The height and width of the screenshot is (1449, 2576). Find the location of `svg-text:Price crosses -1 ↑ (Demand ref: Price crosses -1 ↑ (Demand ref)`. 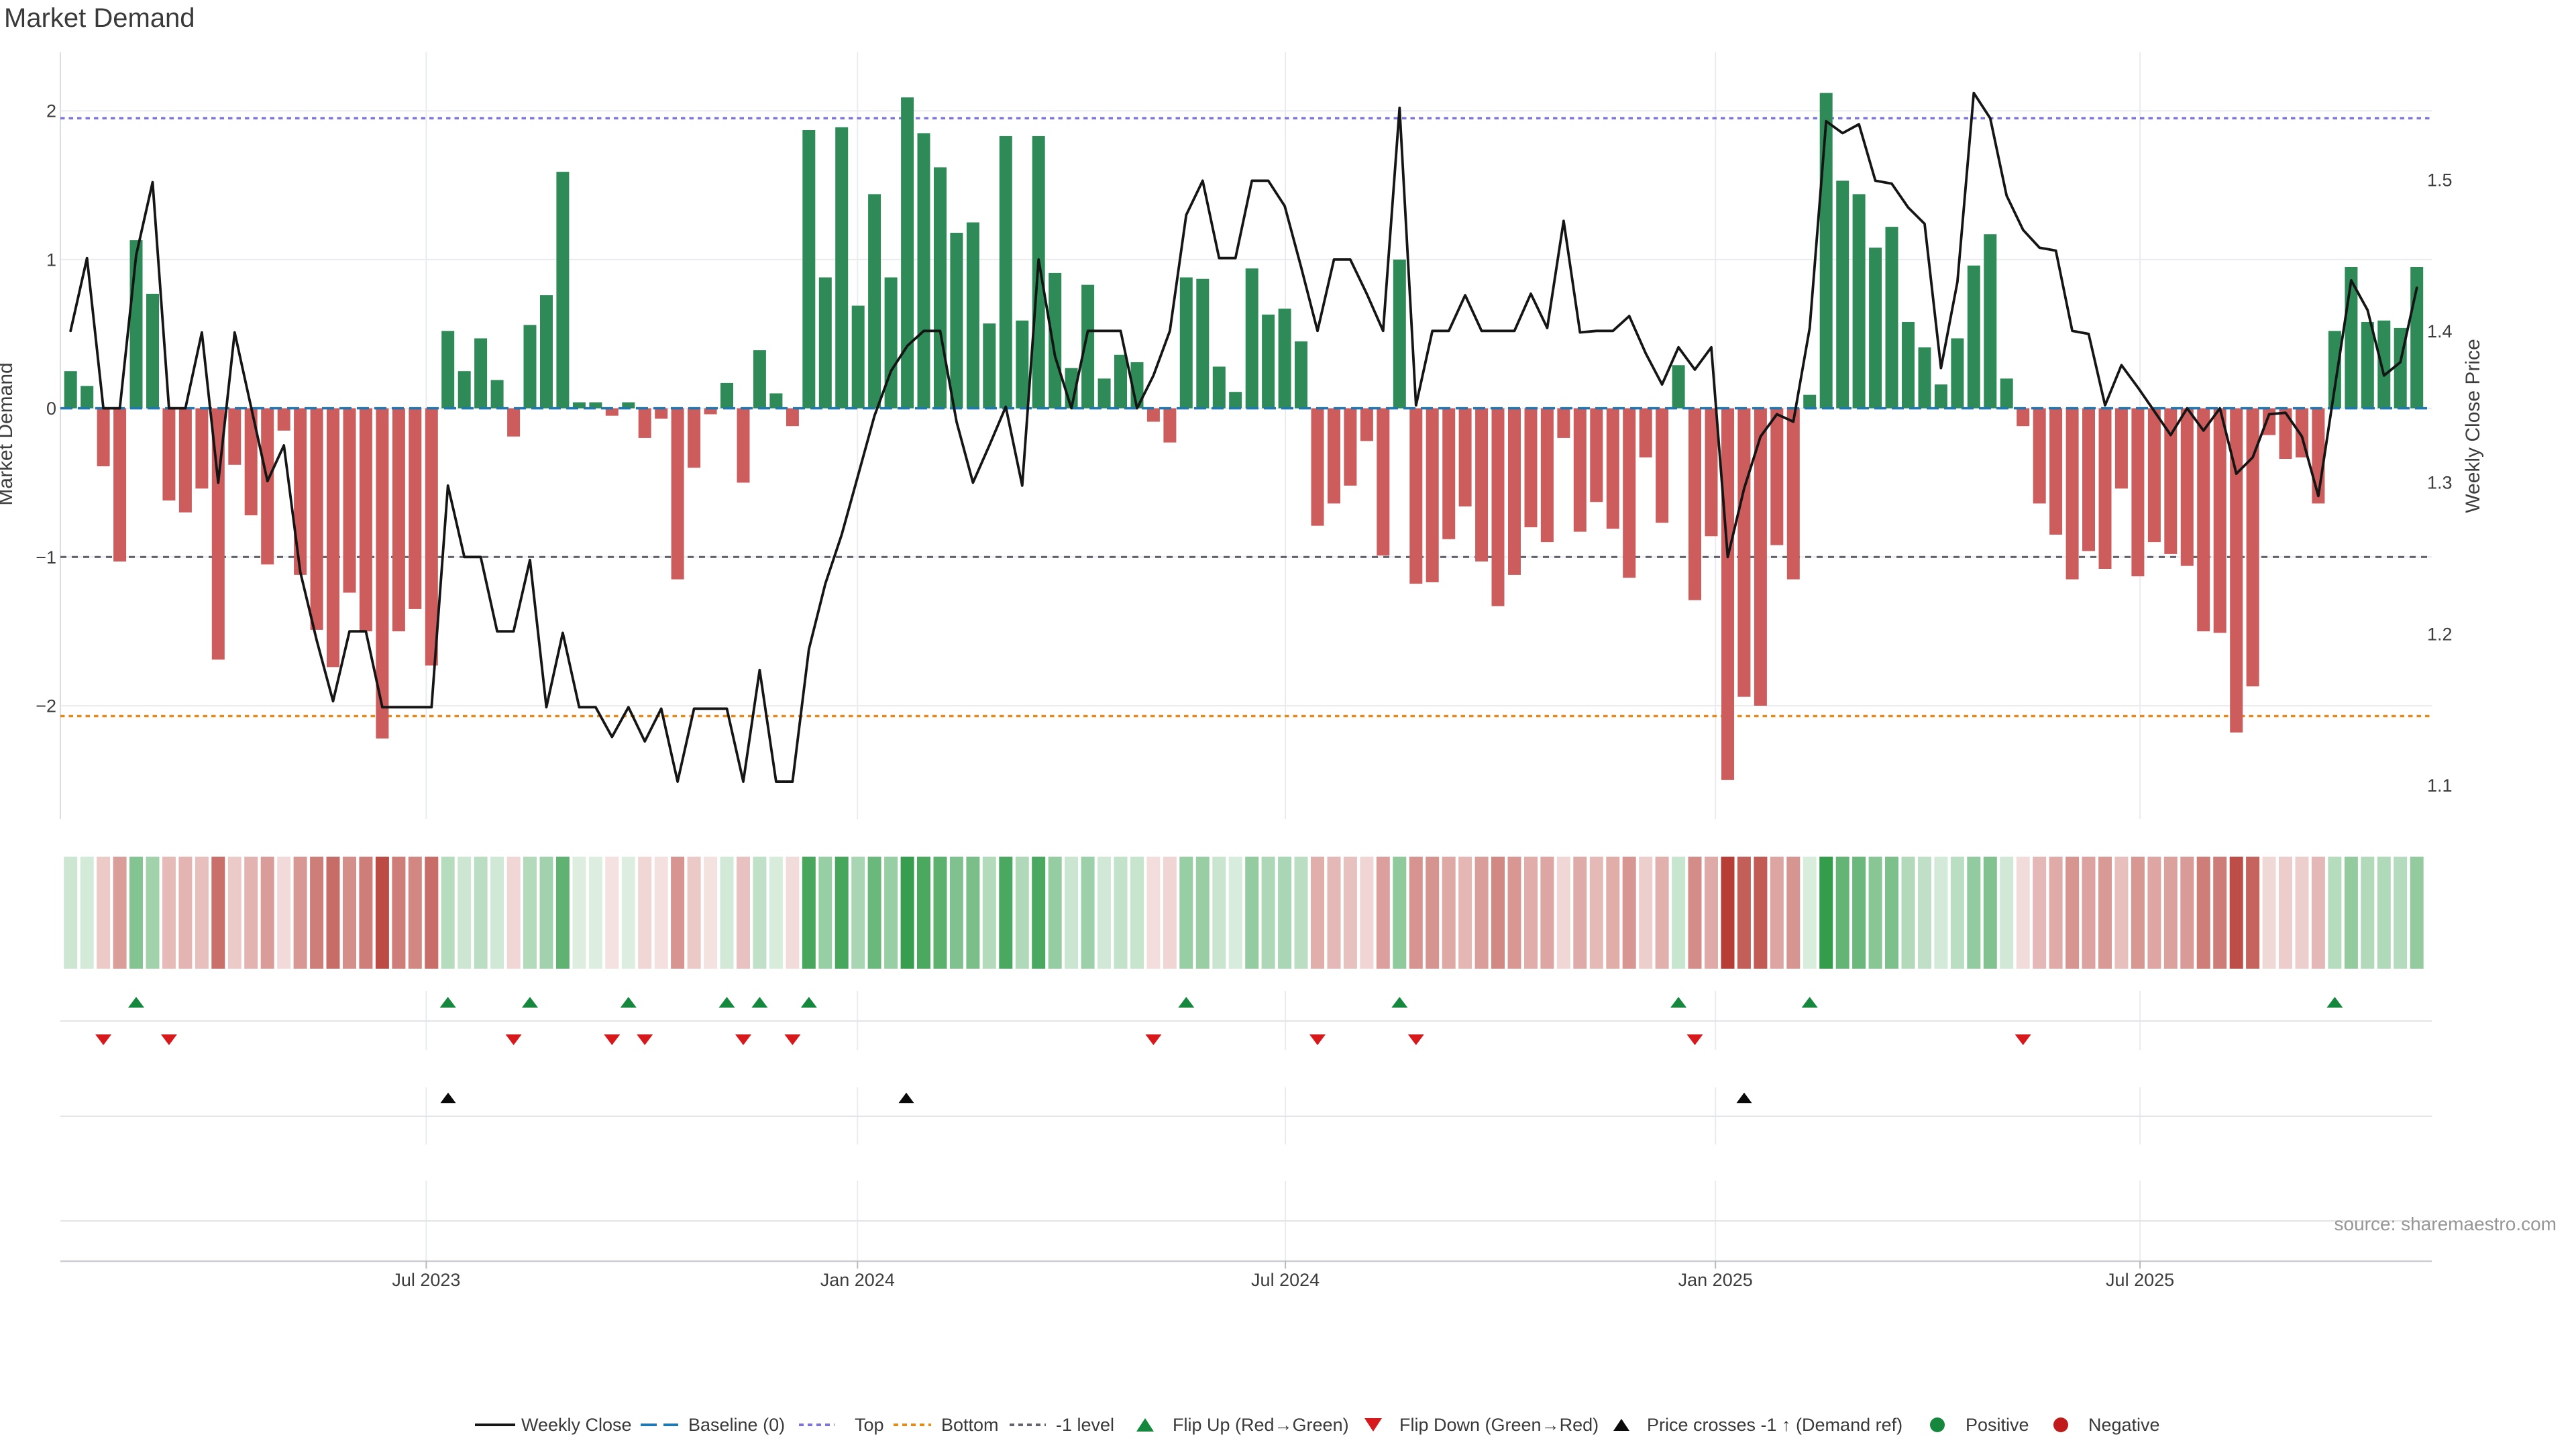

svg-text:Price crosses -1 ↑ (Demand ref: Price crosses -1 ↑ (Demand ref) is located at coordinates (1774, 1425).